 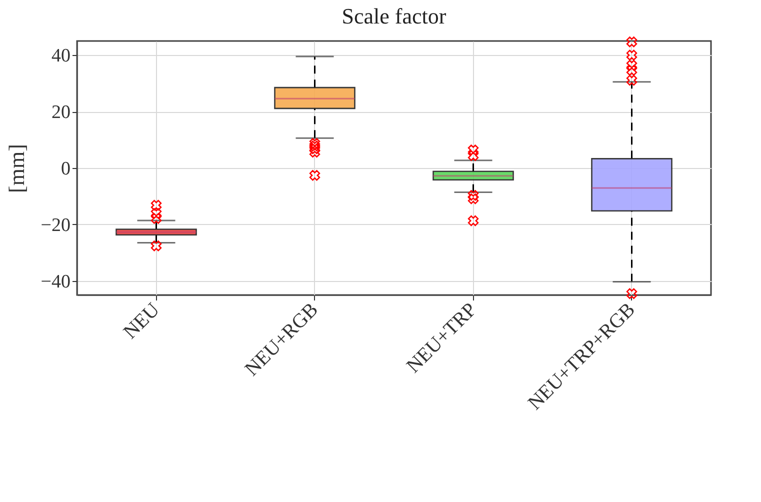 I want to click on y-tick-label: 40, so click(x=61, y=56).